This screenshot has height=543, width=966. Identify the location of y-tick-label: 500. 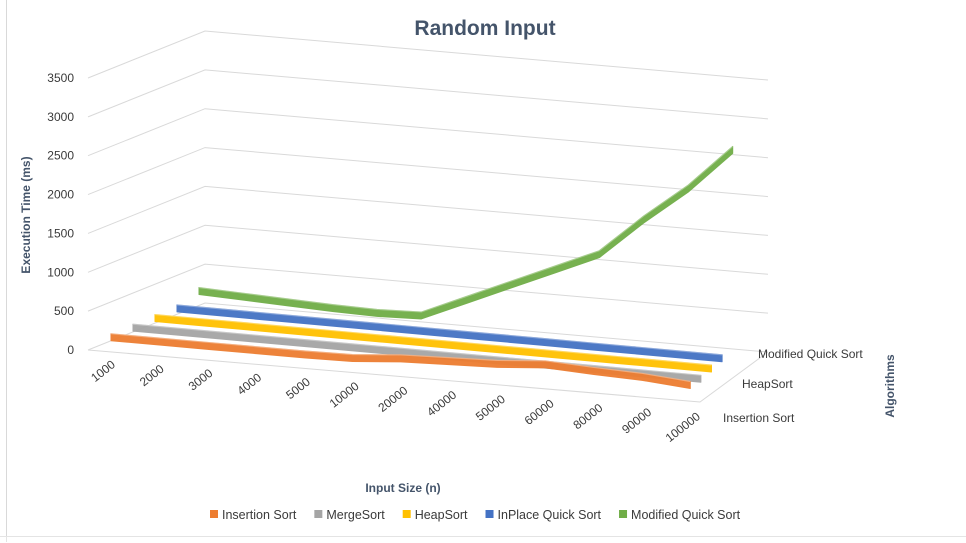
(64, 311).